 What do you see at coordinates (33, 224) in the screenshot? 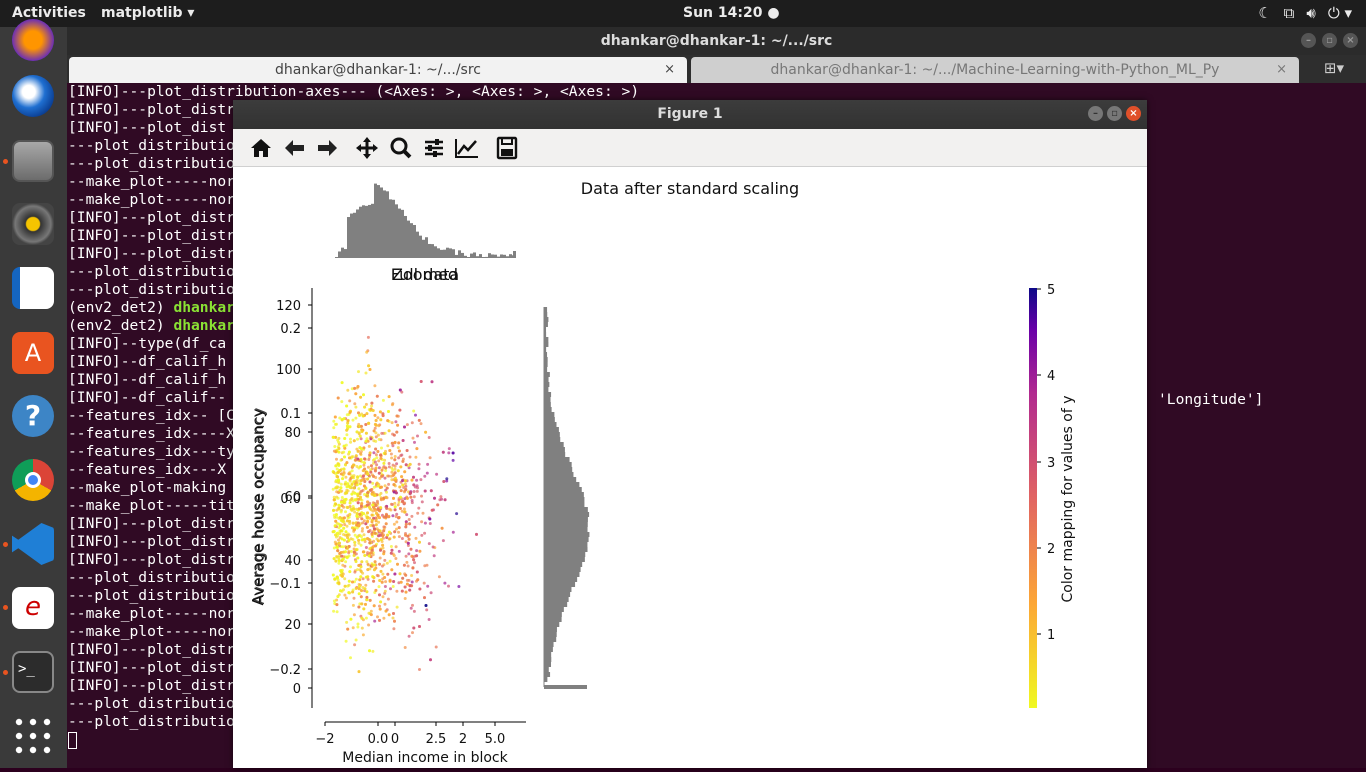
I see `rhythmbox-icon` at bounding box center [33, 224].